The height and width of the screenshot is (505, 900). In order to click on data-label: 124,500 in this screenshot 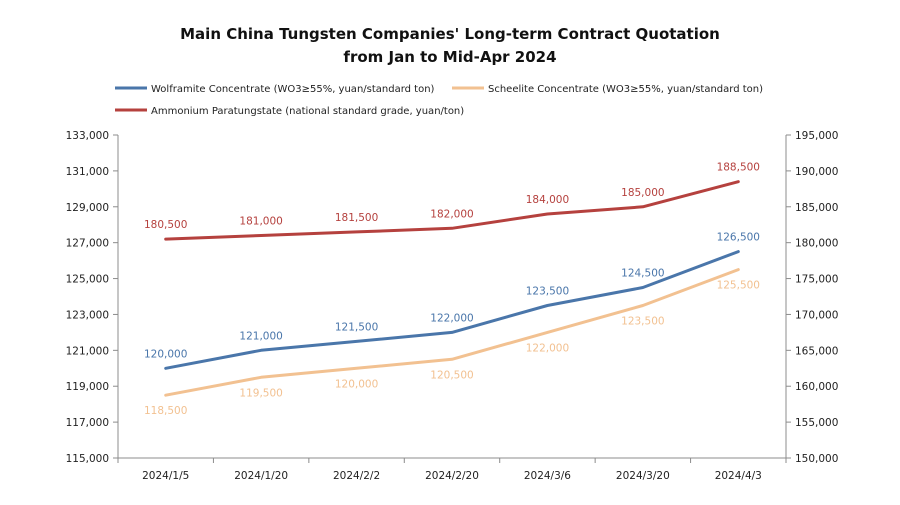, I will do `click(642, 274)`.